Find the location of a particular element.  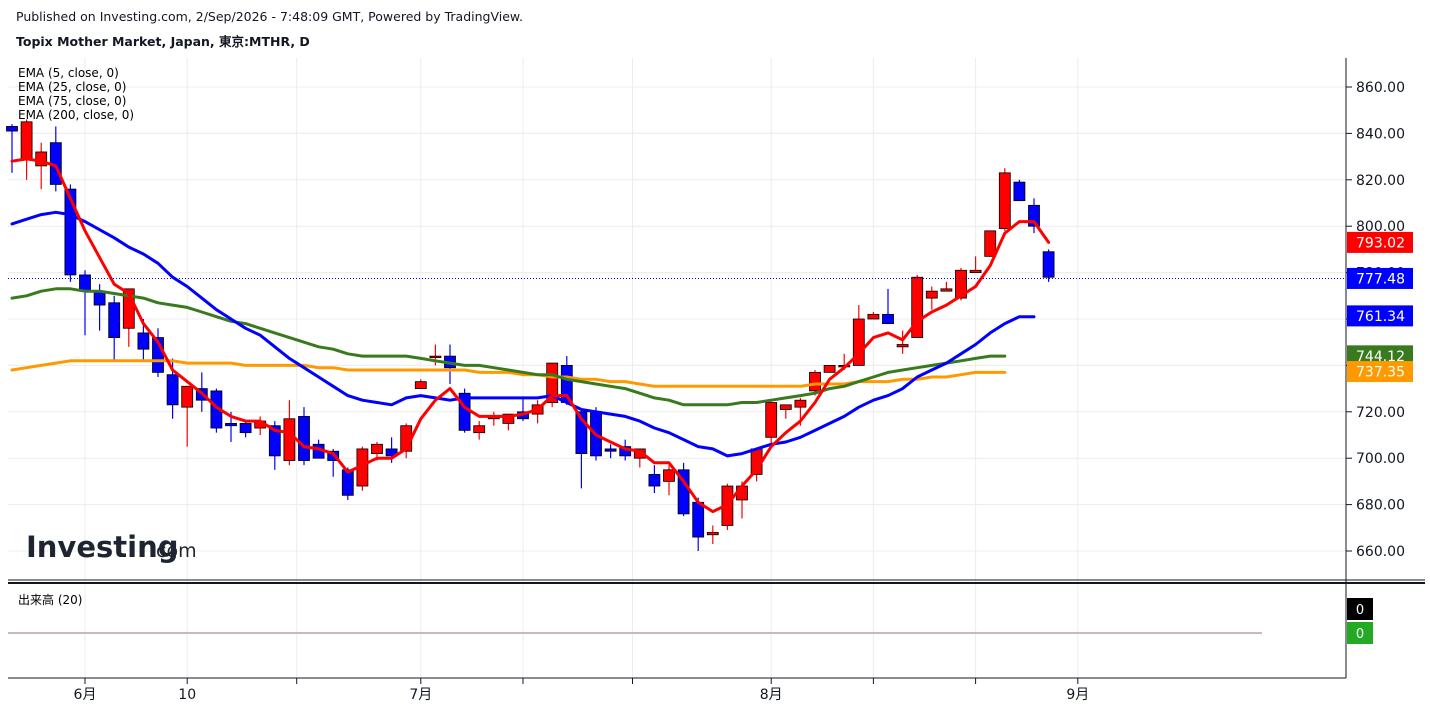

legend-ema5: EMA (5, close, 0) is located at coordinates (68, 73).